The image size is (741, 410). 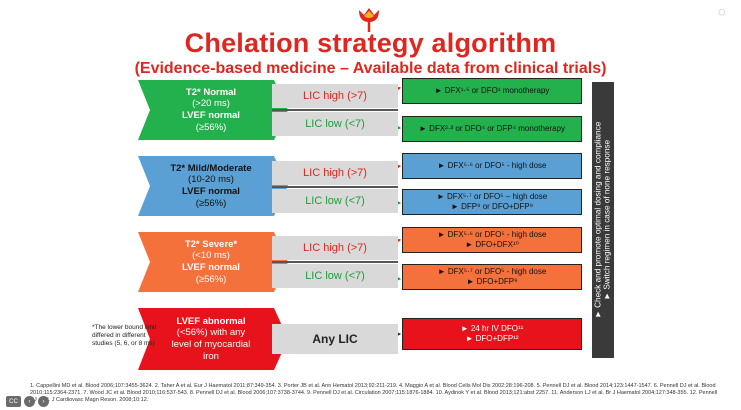 I want to click on group-severe-line4: (≥56%), so click(x=211, y=280).